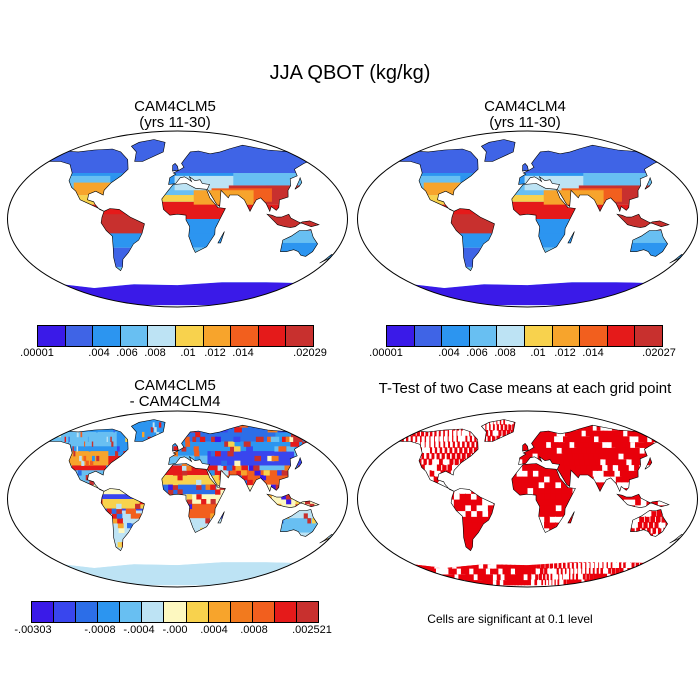 The image size is (700, 700). What do you see at coordinates (241, 178) in the screenshot?
I see `coastline-eurasia` at bounding box center [241, 178].